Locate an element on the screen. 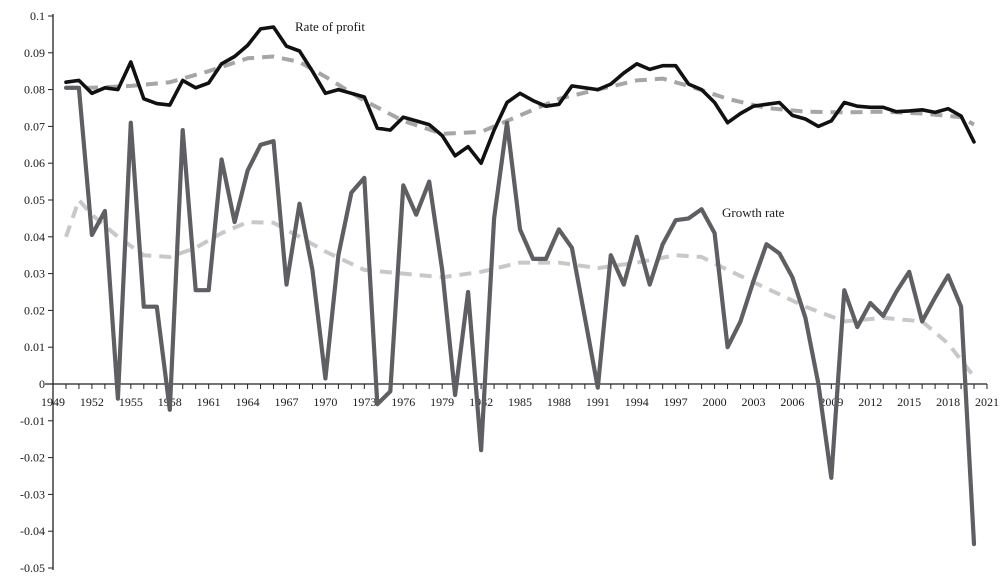 The height and width of the screenshot is (581, 1008). x-tick-label: 1976 is located at coordinates (403, 402).